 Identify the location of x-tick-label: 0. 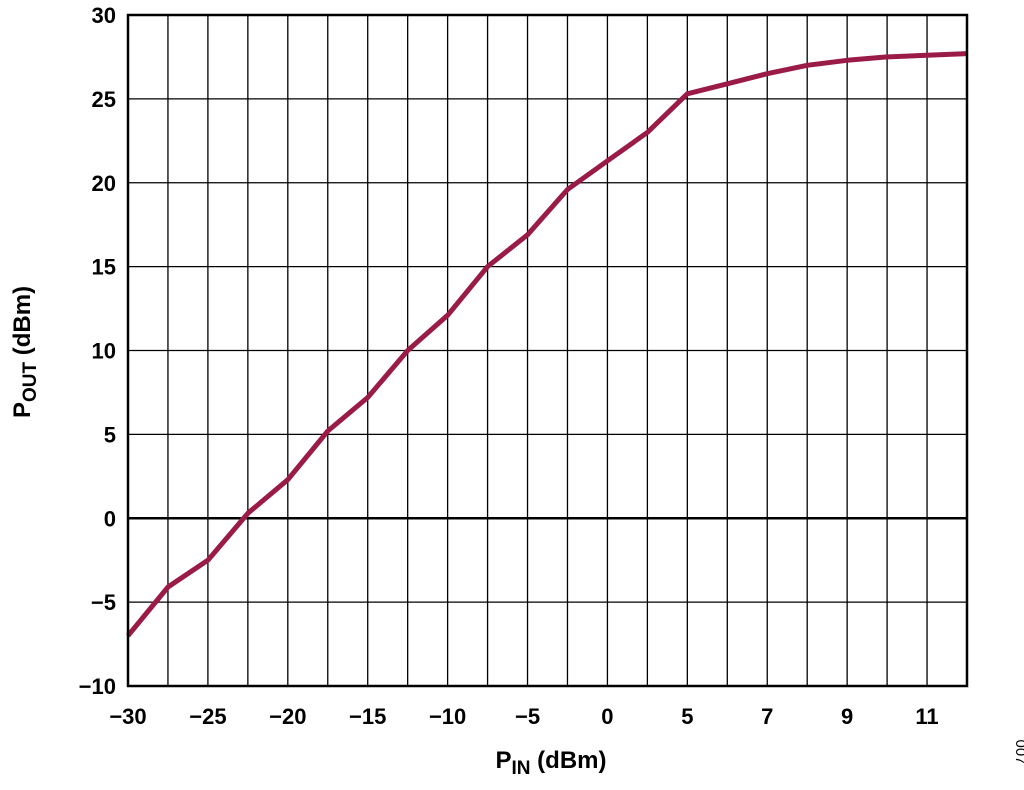
(607, 716).